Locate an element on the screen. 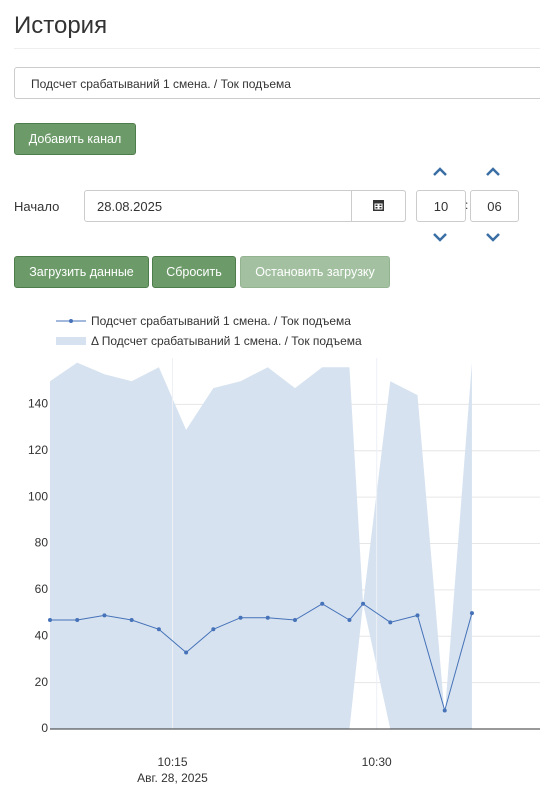  reset-button: Сбросить is located at coordinates (194, 272).